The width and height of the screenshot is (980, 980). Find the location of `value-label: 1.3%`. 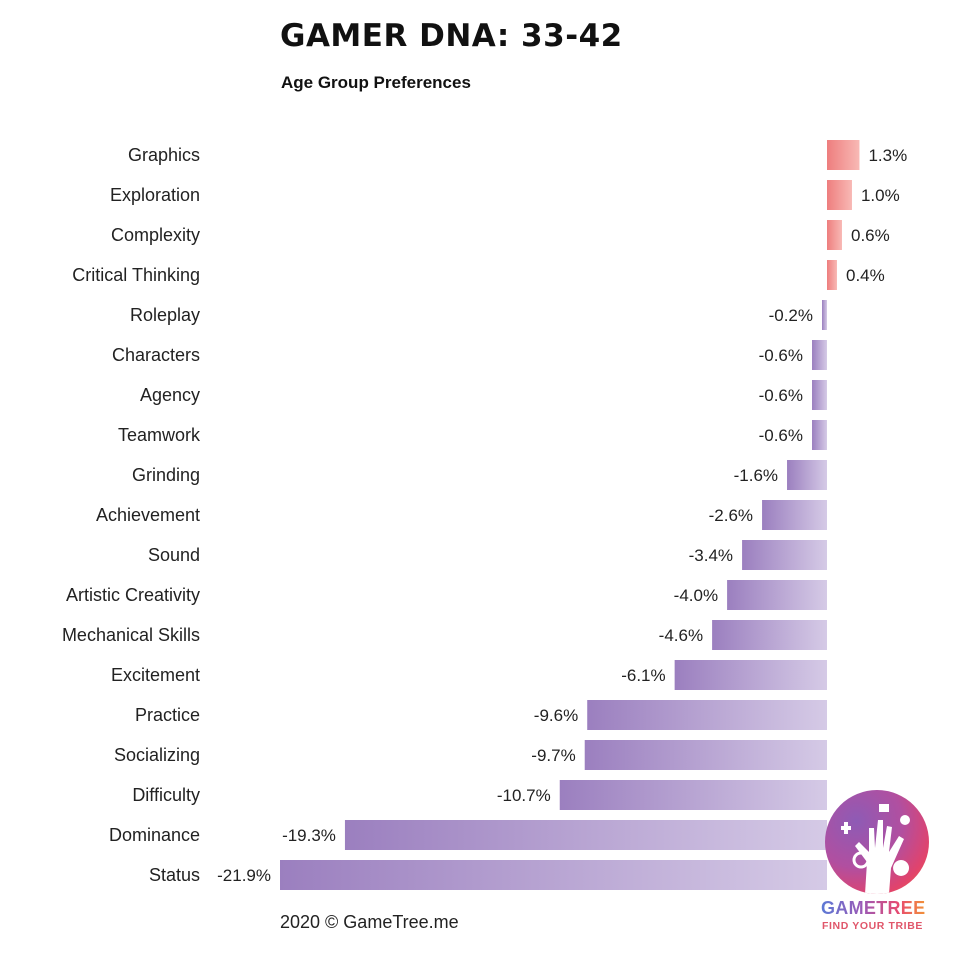

value-label: 1.3% is located at coordinates (887, 155).